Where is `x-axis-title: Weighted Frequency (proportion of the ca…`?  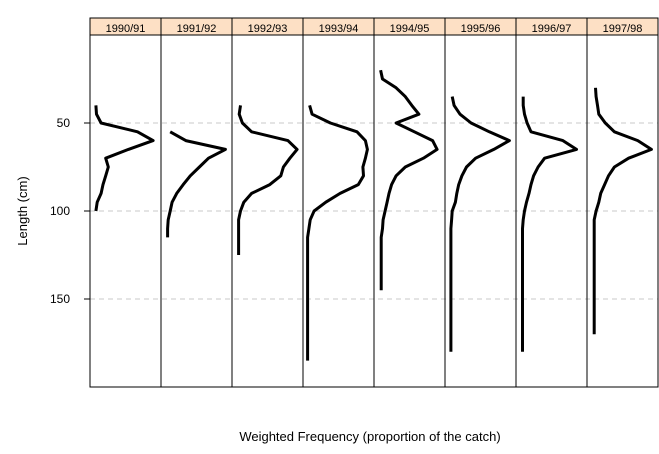 x-axis-title: Weighted Frequency (proportion of the ca… is located at coordinates (369, 436).